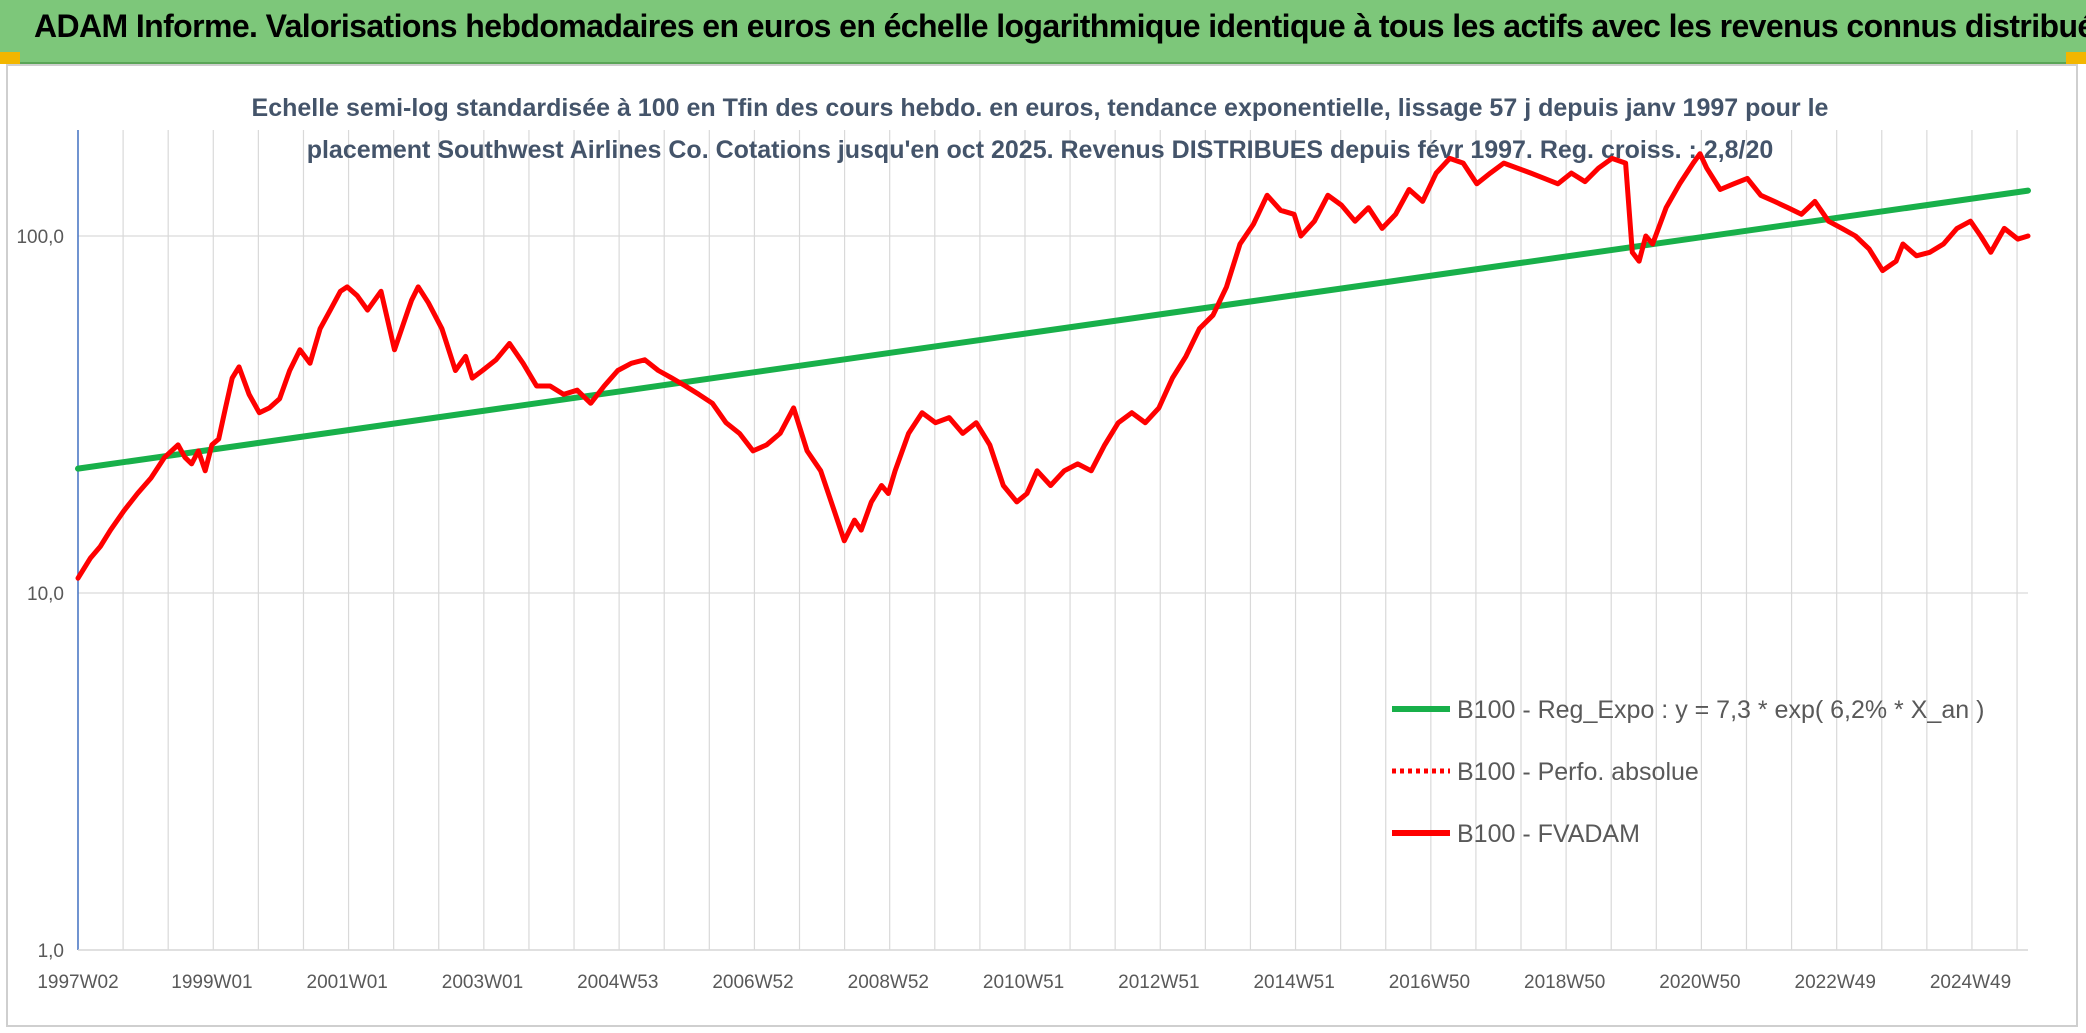 This screenshot has width=2086, height=1033. I want to click on x-tick-label: 2003W01, so click(482, 982).